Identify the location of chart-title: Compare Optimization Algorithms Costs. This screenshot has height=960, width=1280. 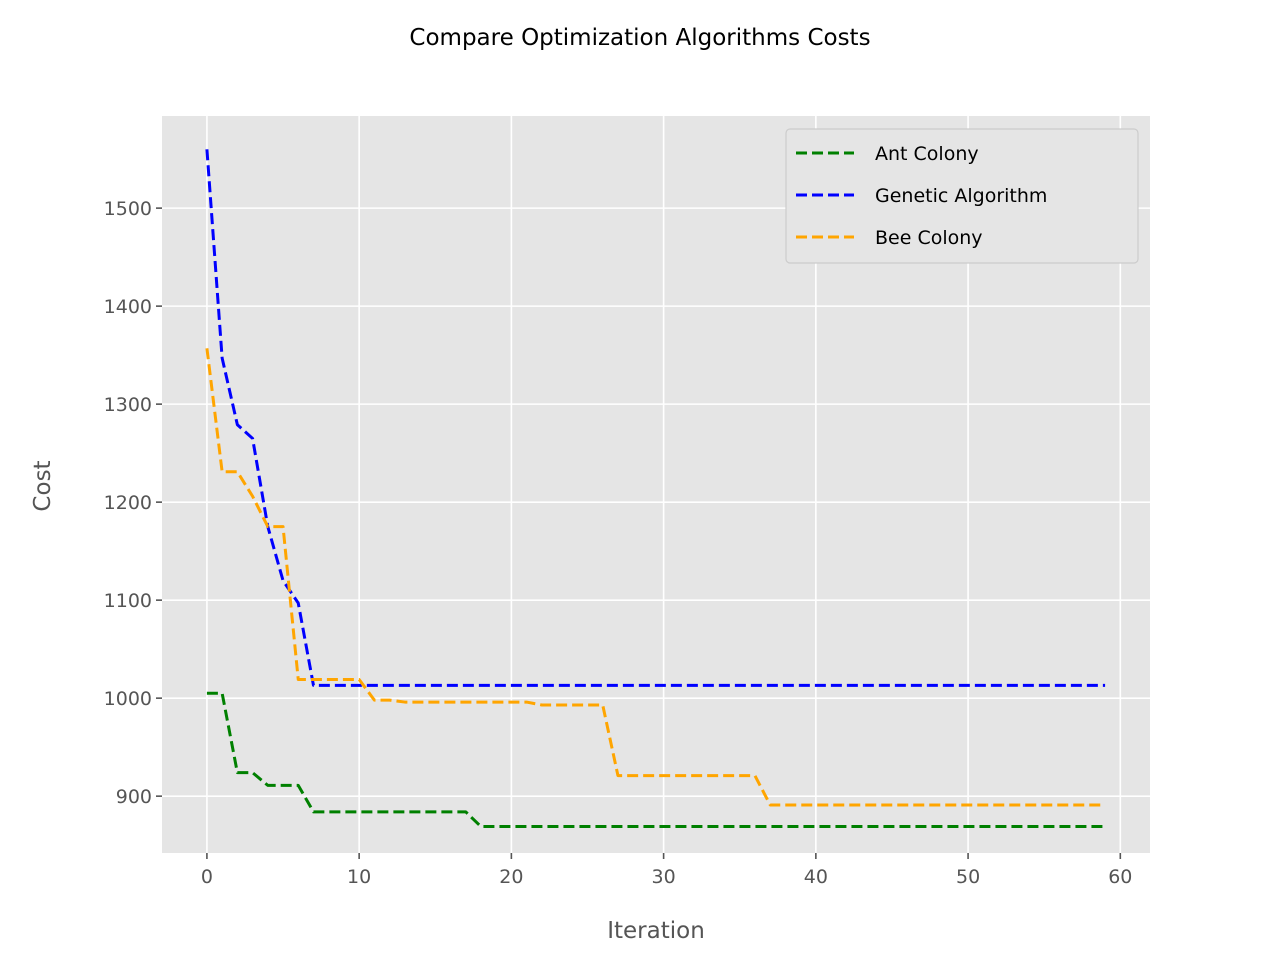
(639, 38).